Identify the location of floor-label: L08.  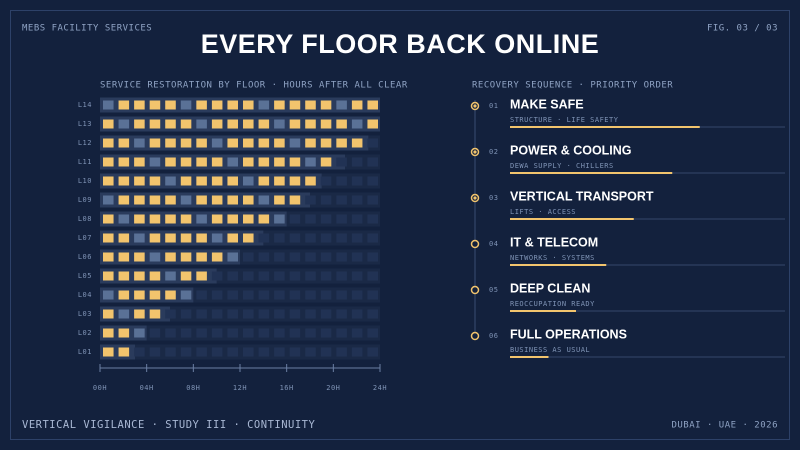
(85, 219).